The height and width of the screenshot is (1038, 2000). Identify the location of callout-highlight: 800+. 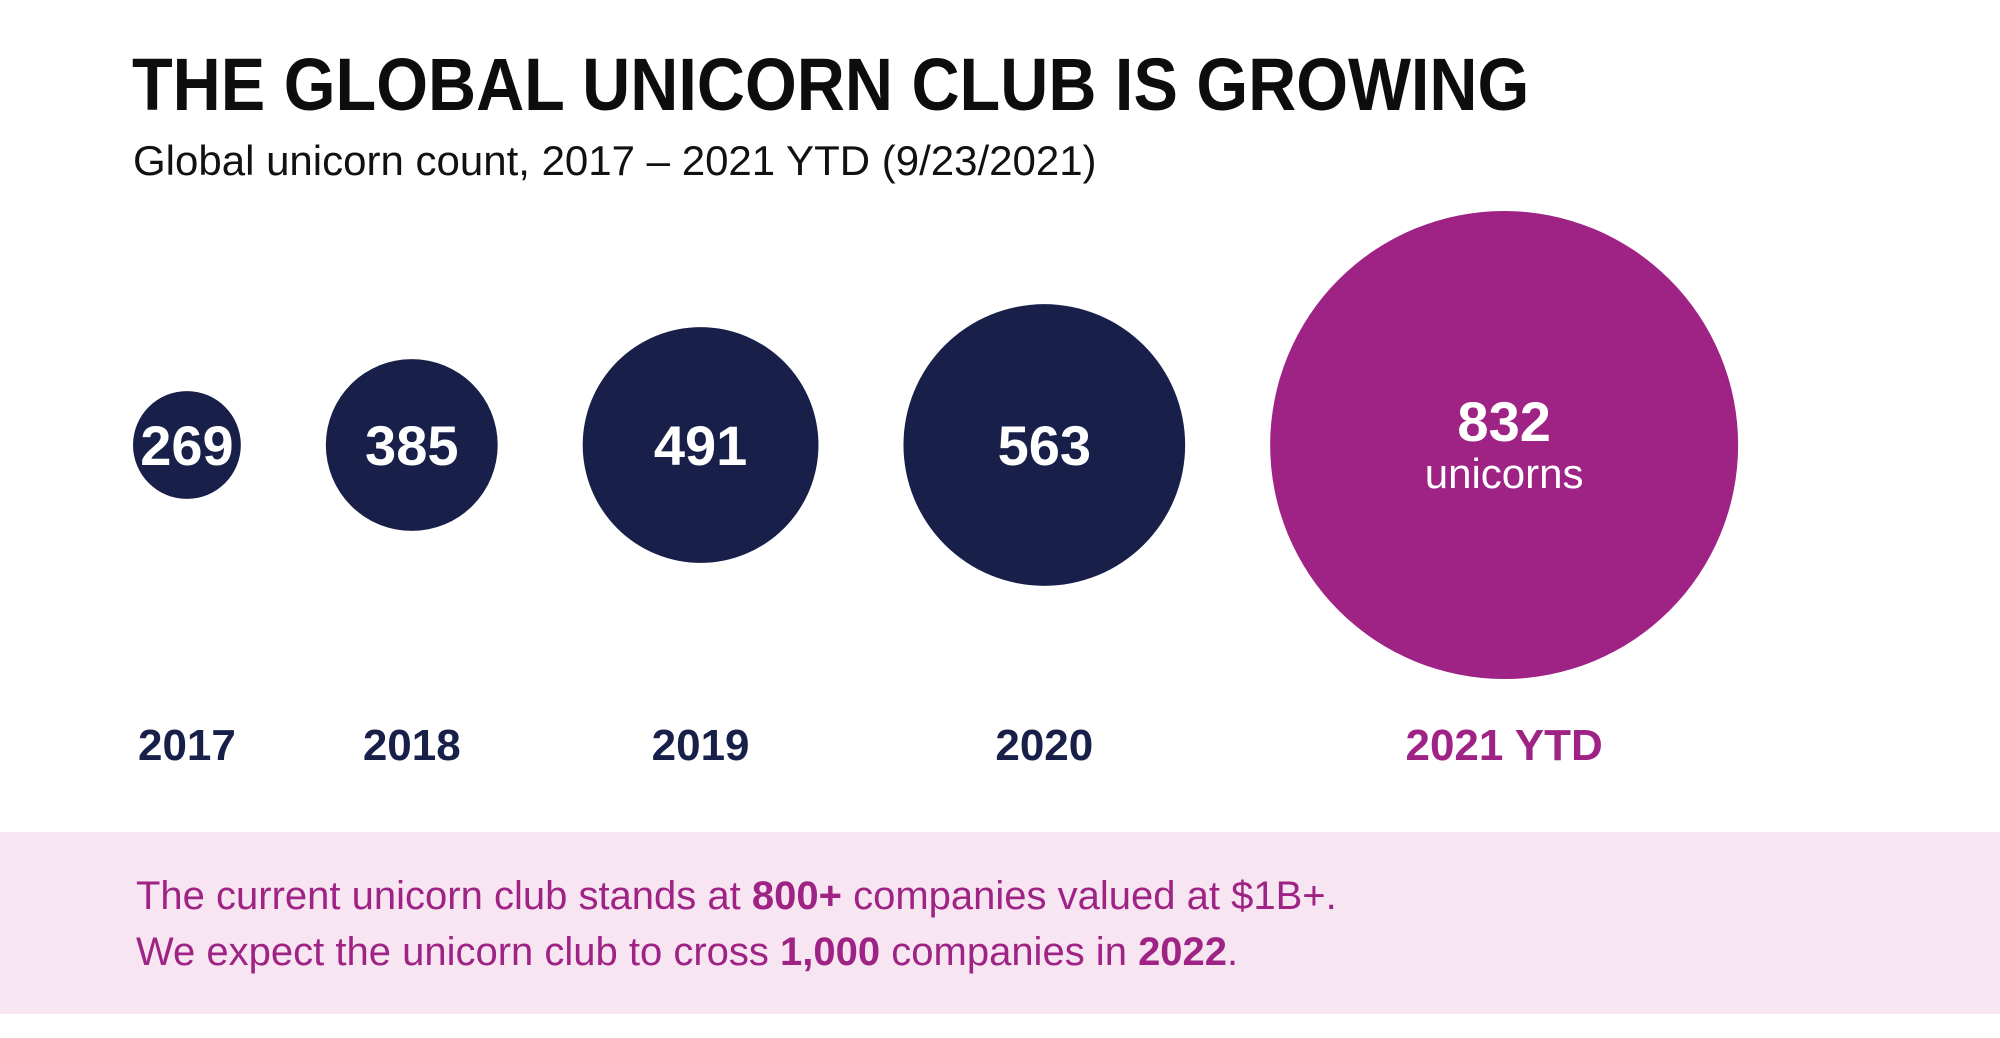
(796, 896).